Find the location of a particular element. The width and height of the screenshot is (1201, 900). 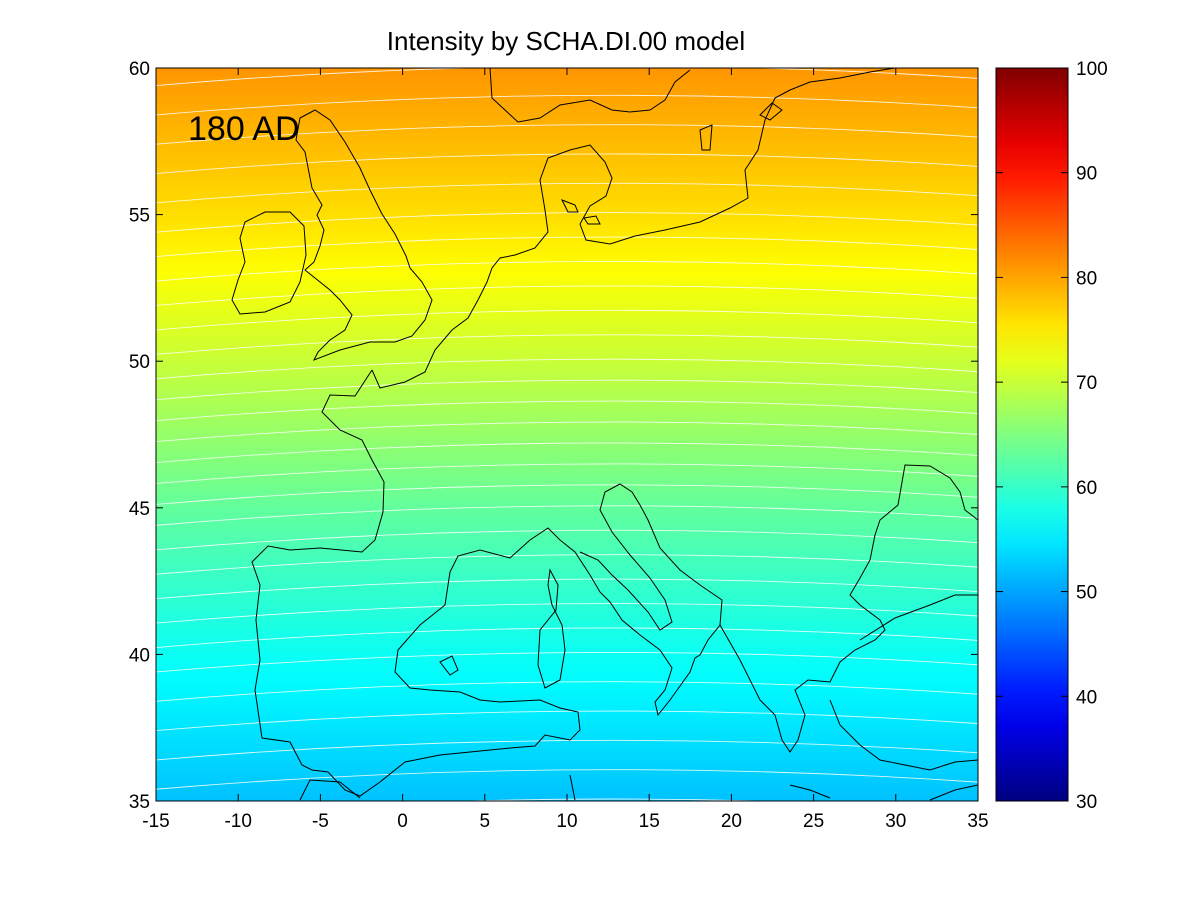

colorbar-tick-label: 100 is located at coordinates (1092, 69).